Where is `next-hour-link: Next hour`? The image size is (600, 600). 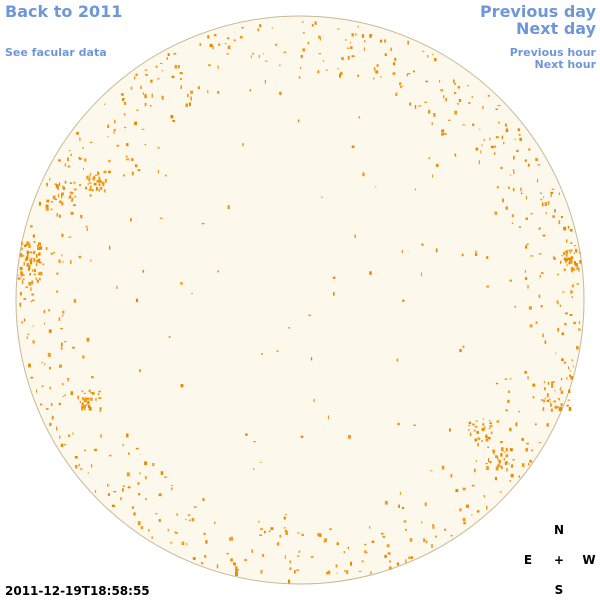 next-hour-link: Next hour is located at coordinates (566, 64).